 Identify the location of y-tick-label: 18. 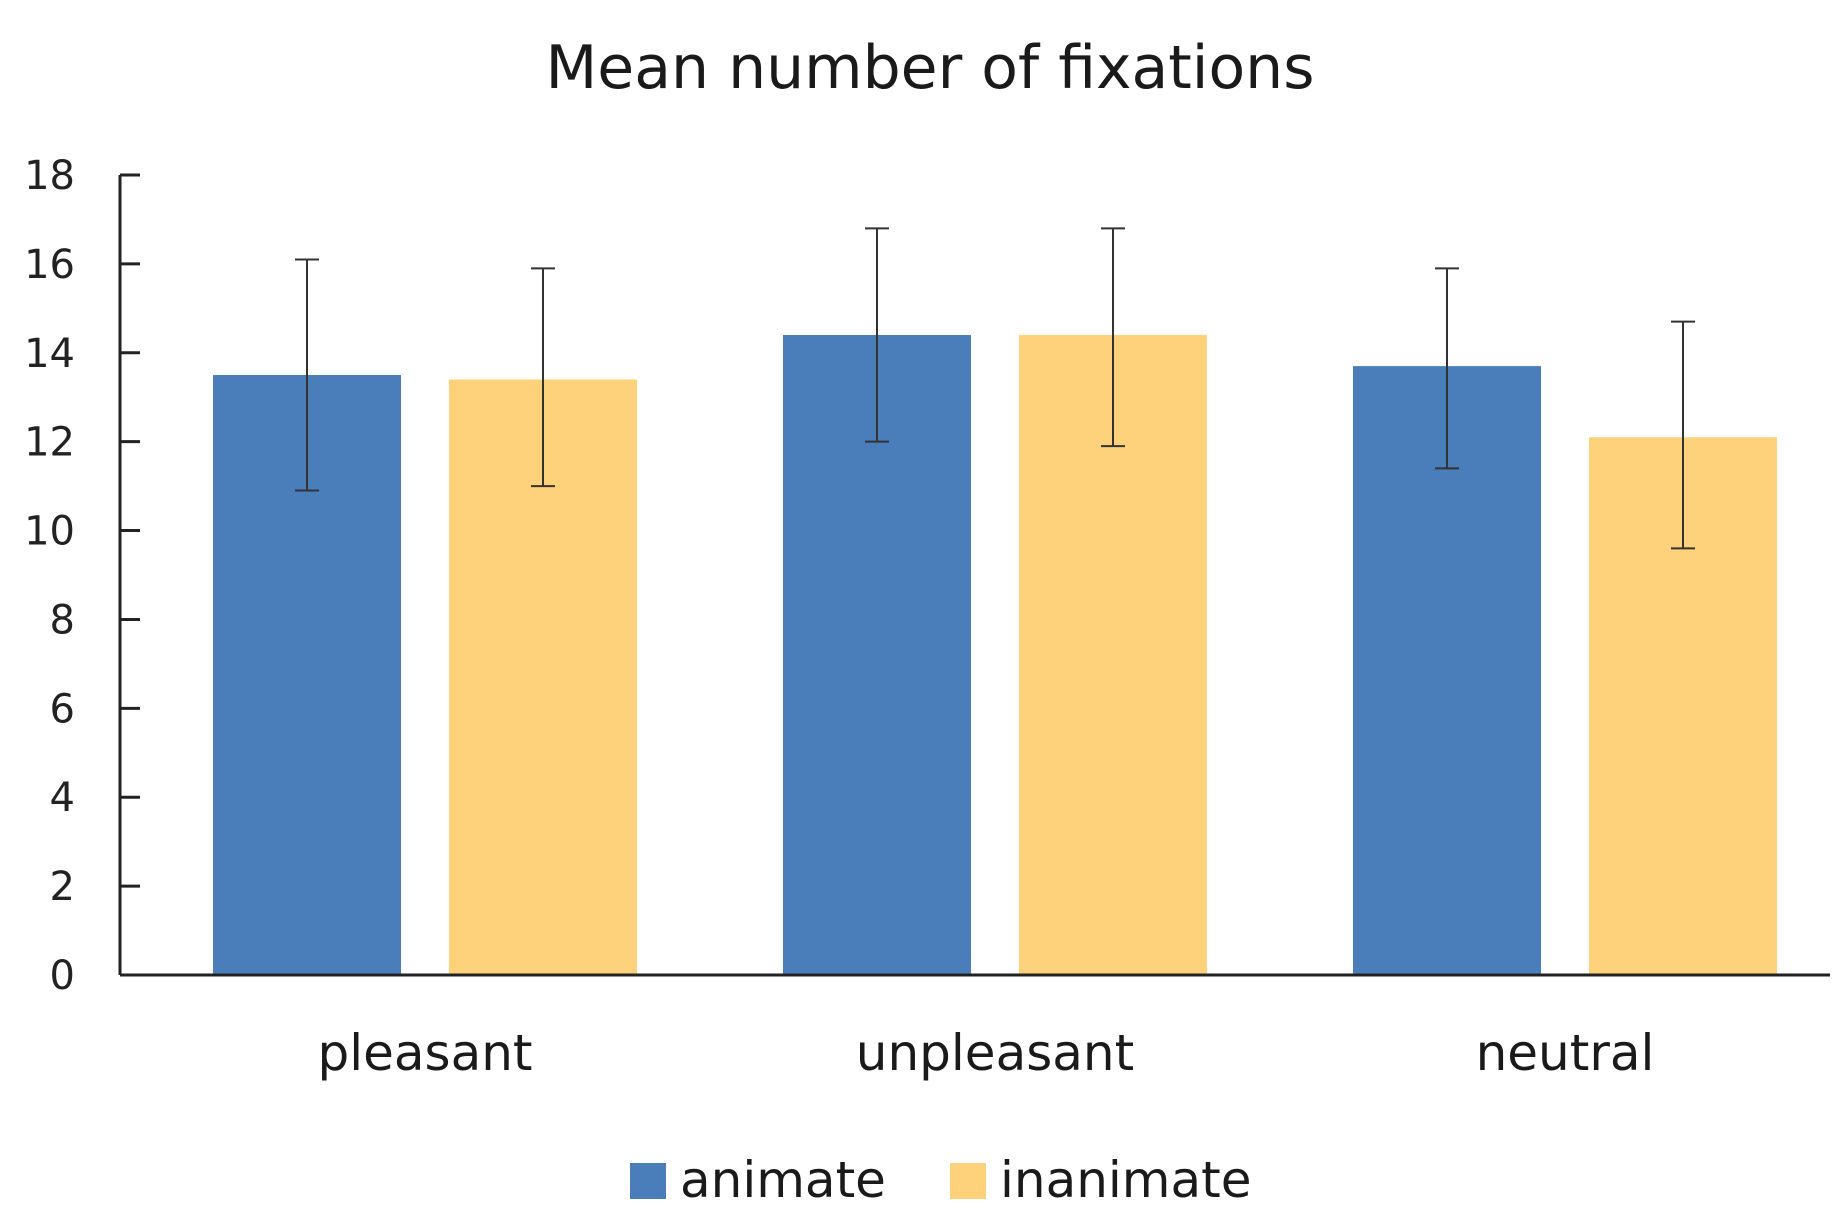
(49, 176).